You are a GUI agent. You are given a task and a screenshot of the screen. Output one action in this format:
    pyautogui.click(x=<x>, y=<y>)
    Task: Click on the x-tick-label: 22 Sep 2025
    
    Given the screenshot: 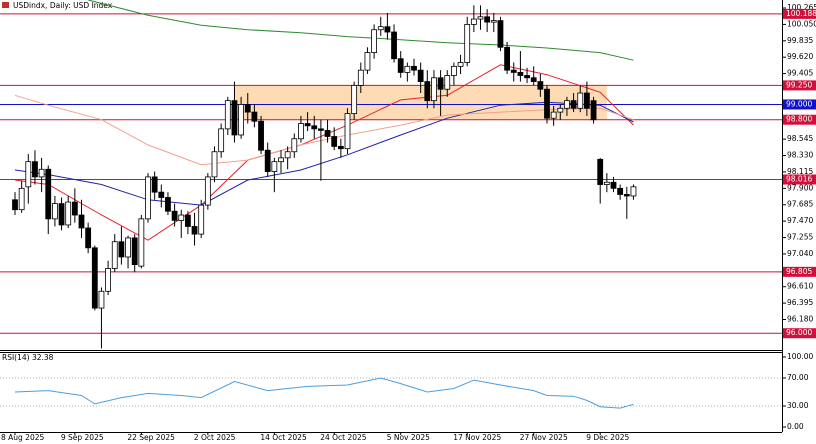 What is the action you would take?
    pyautogui.click(x=151, y=437)
    